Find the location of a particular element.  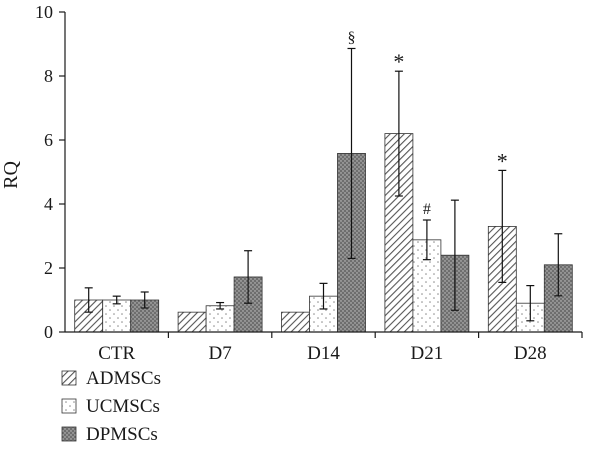

x-tick-label: D14 is located at coordinates (323, 353).